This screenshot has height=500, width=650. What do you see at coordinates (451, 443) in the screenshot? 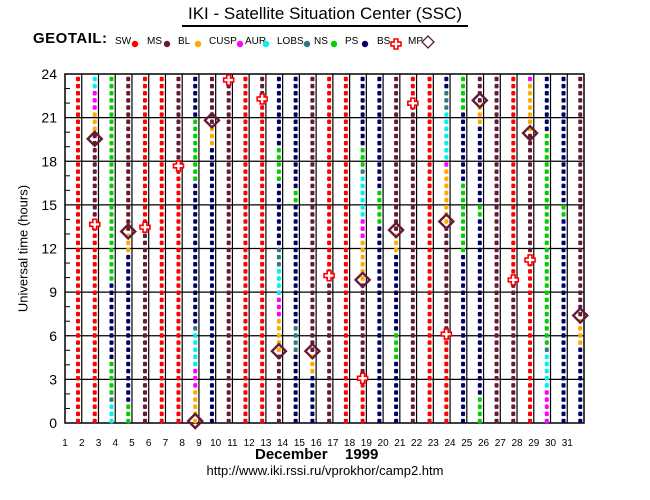
I see `x-tick-label: 24` at bounding box center [451, 443].